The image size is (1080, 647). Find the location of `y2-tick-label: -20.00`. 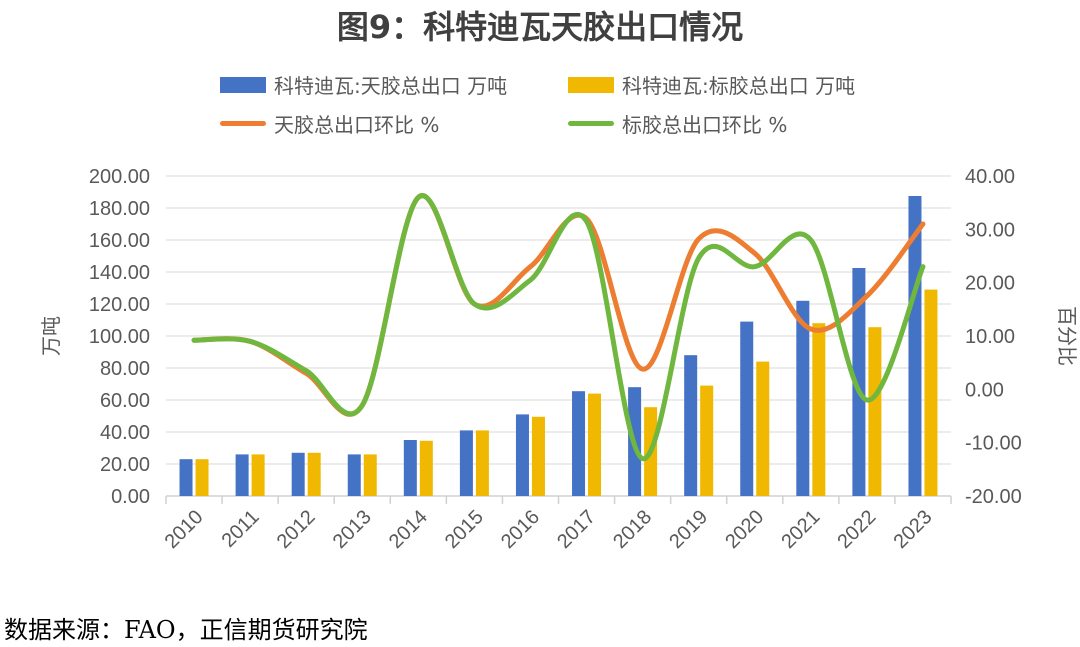

y2-tick-label: -20.00 is located at coordinates (993, 497).